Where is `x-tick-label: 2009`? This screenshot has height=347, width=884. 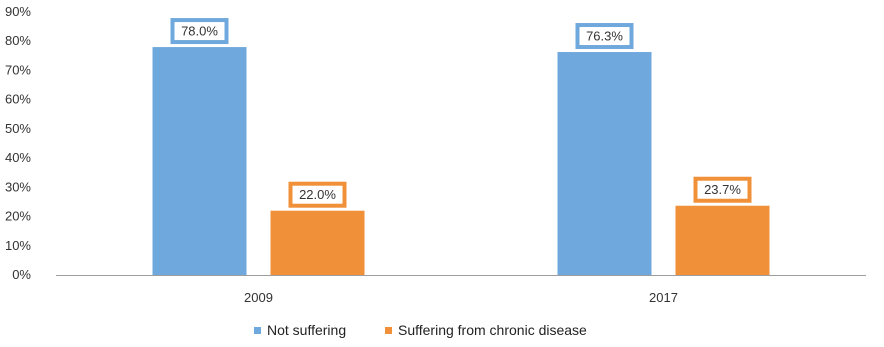 x-tick-label: 2009 is located at coordinates (258, 297).